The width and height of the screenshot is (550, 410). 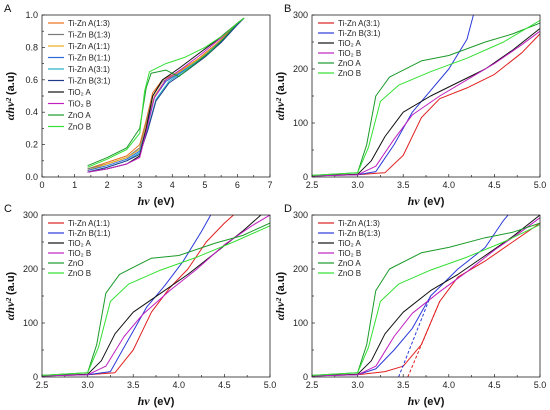 What do you see at coordinates (269, 185) in the screenshot?
I see `x-tick-label: 7` at bounding box center [269, 185].